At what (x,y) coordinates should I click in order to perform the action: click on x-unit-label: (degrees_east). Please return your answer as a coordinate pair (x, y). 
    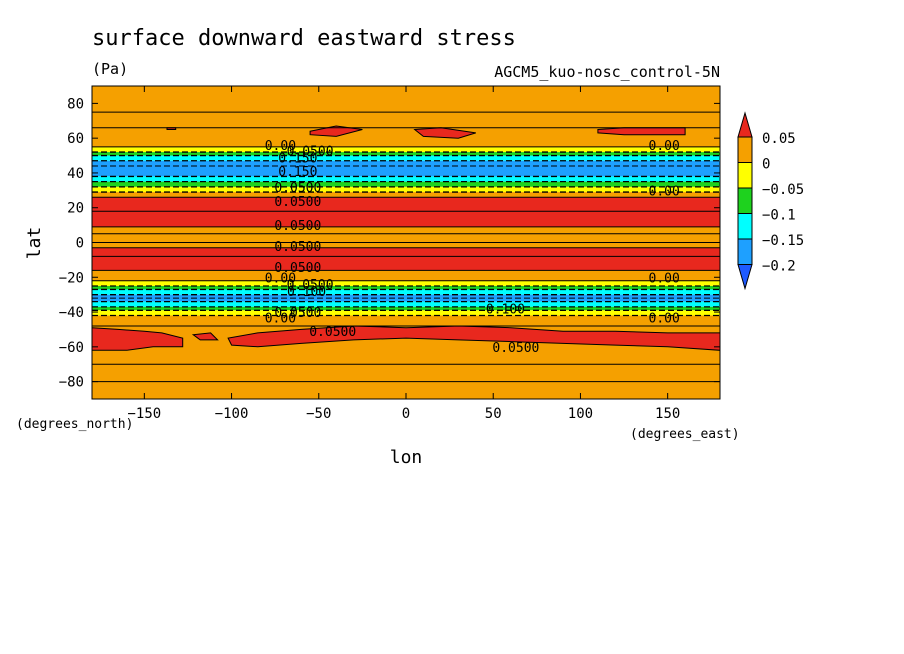
    Looking at the image, I should click on (685, 434).